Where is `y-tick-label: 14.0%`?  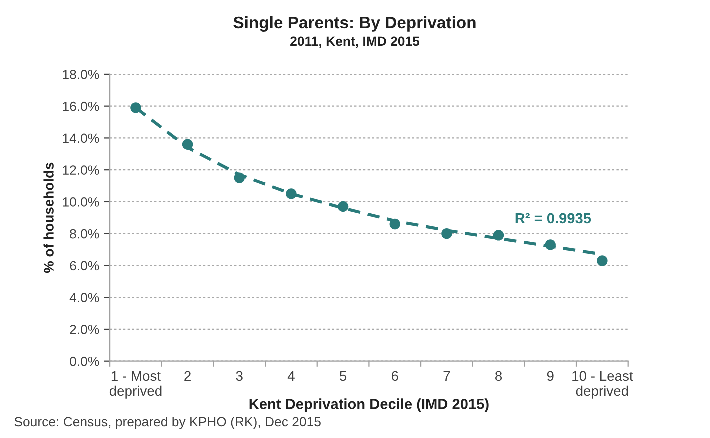 y-tick-label: 14.0% is located at coordinates (81, 139).